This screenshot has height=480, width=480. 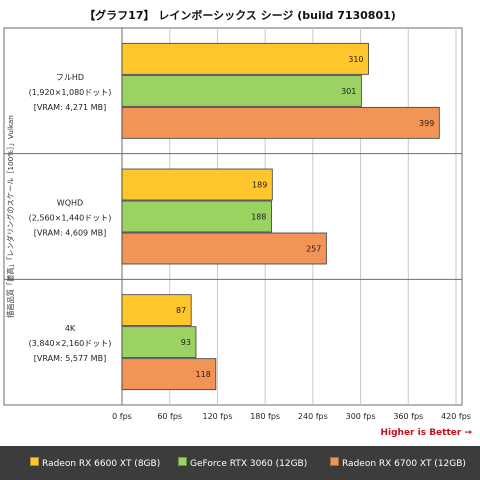 What do you see at coordinates (70, 358) in the screenshot?
I see `category-label: [VRAM: 5,577 MB]` at bounding box center [70, 358].